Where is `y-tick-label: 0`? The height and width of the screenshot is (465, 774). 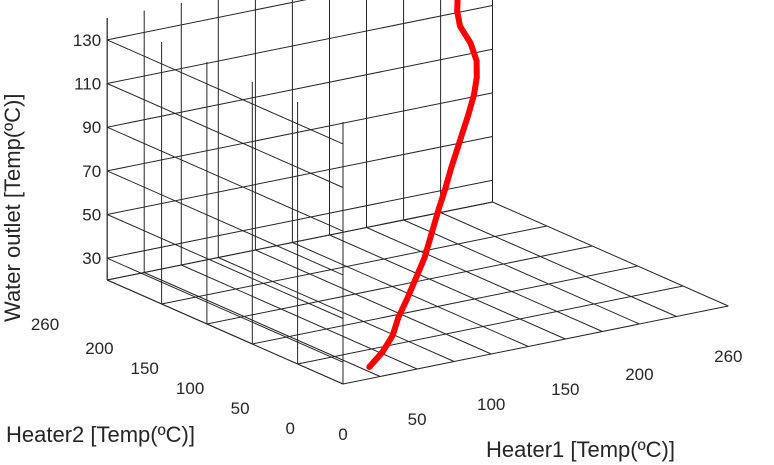
y-tick-label: 0 is located at coordinates (290, 428).